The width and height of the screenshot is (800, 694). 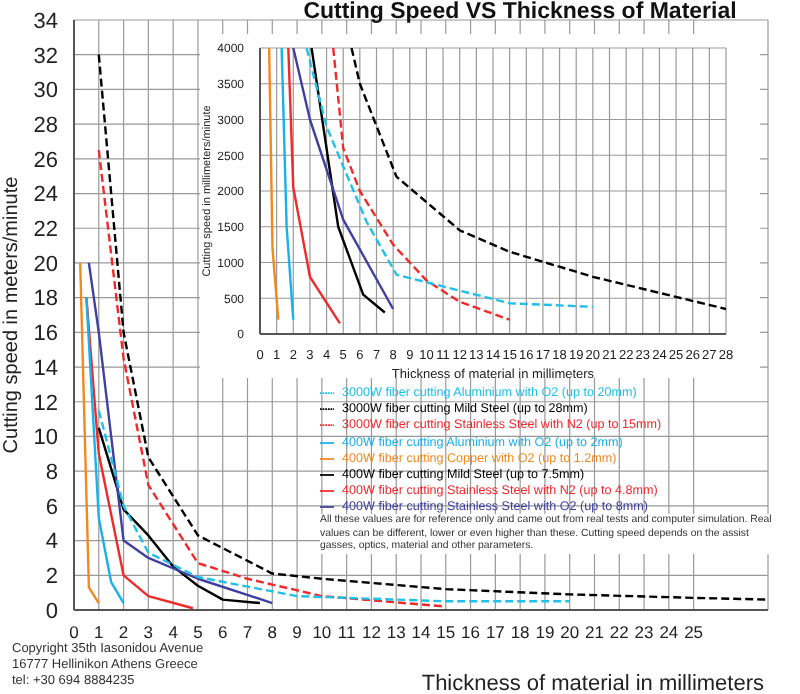 I want to click on x-tick-label: 9, so click(x=297, y=632).